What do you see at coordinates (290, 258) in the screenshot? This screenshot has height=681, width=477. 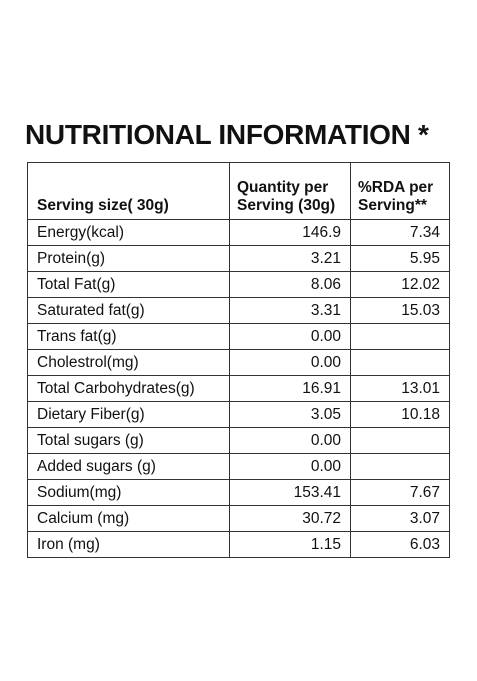 I see `nutrient-quantity: 3.21` at bounding box center [290, 258].